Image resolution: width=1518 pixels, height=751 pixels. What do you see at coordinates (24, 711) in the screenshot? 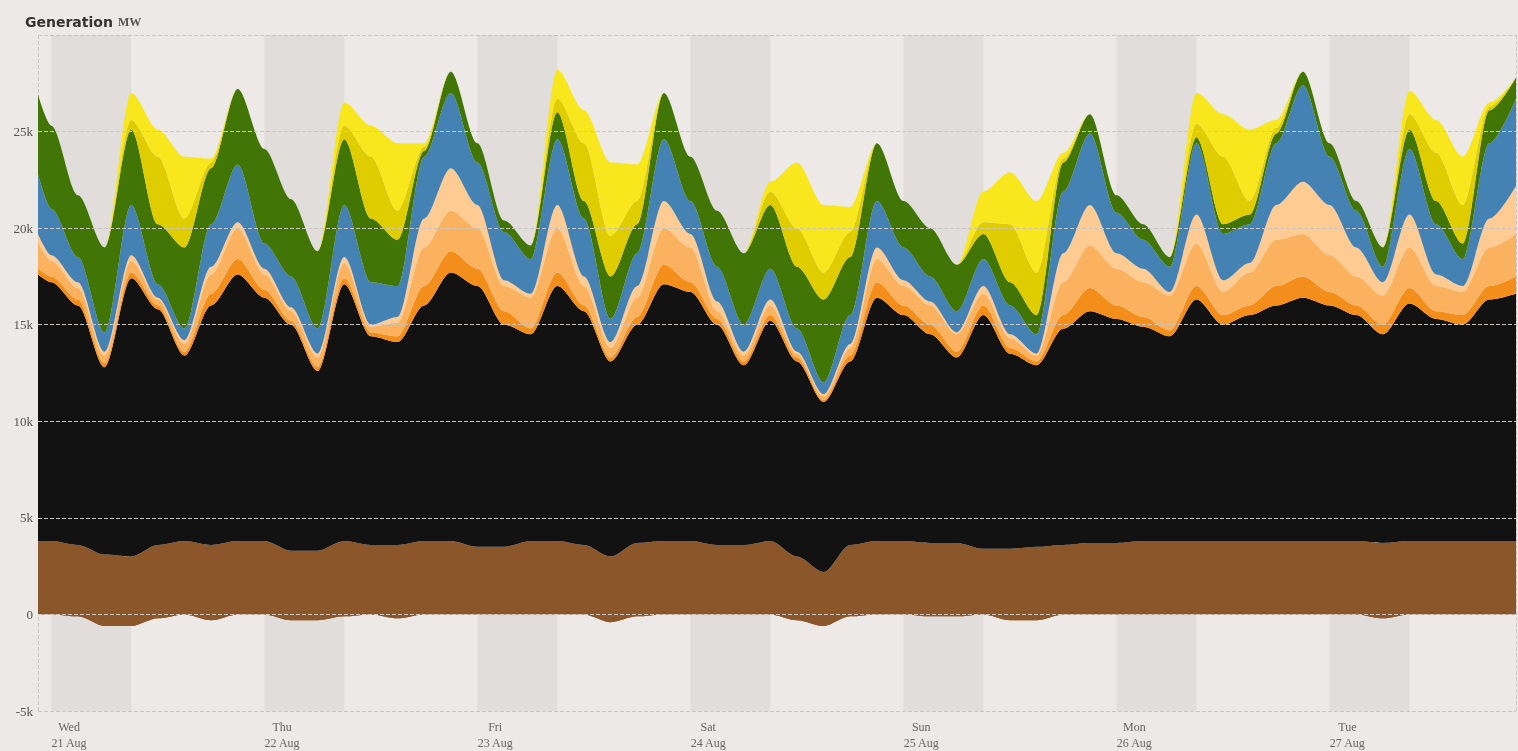
I see `y-tick-label: -5k` at bounding box center [24, 711].